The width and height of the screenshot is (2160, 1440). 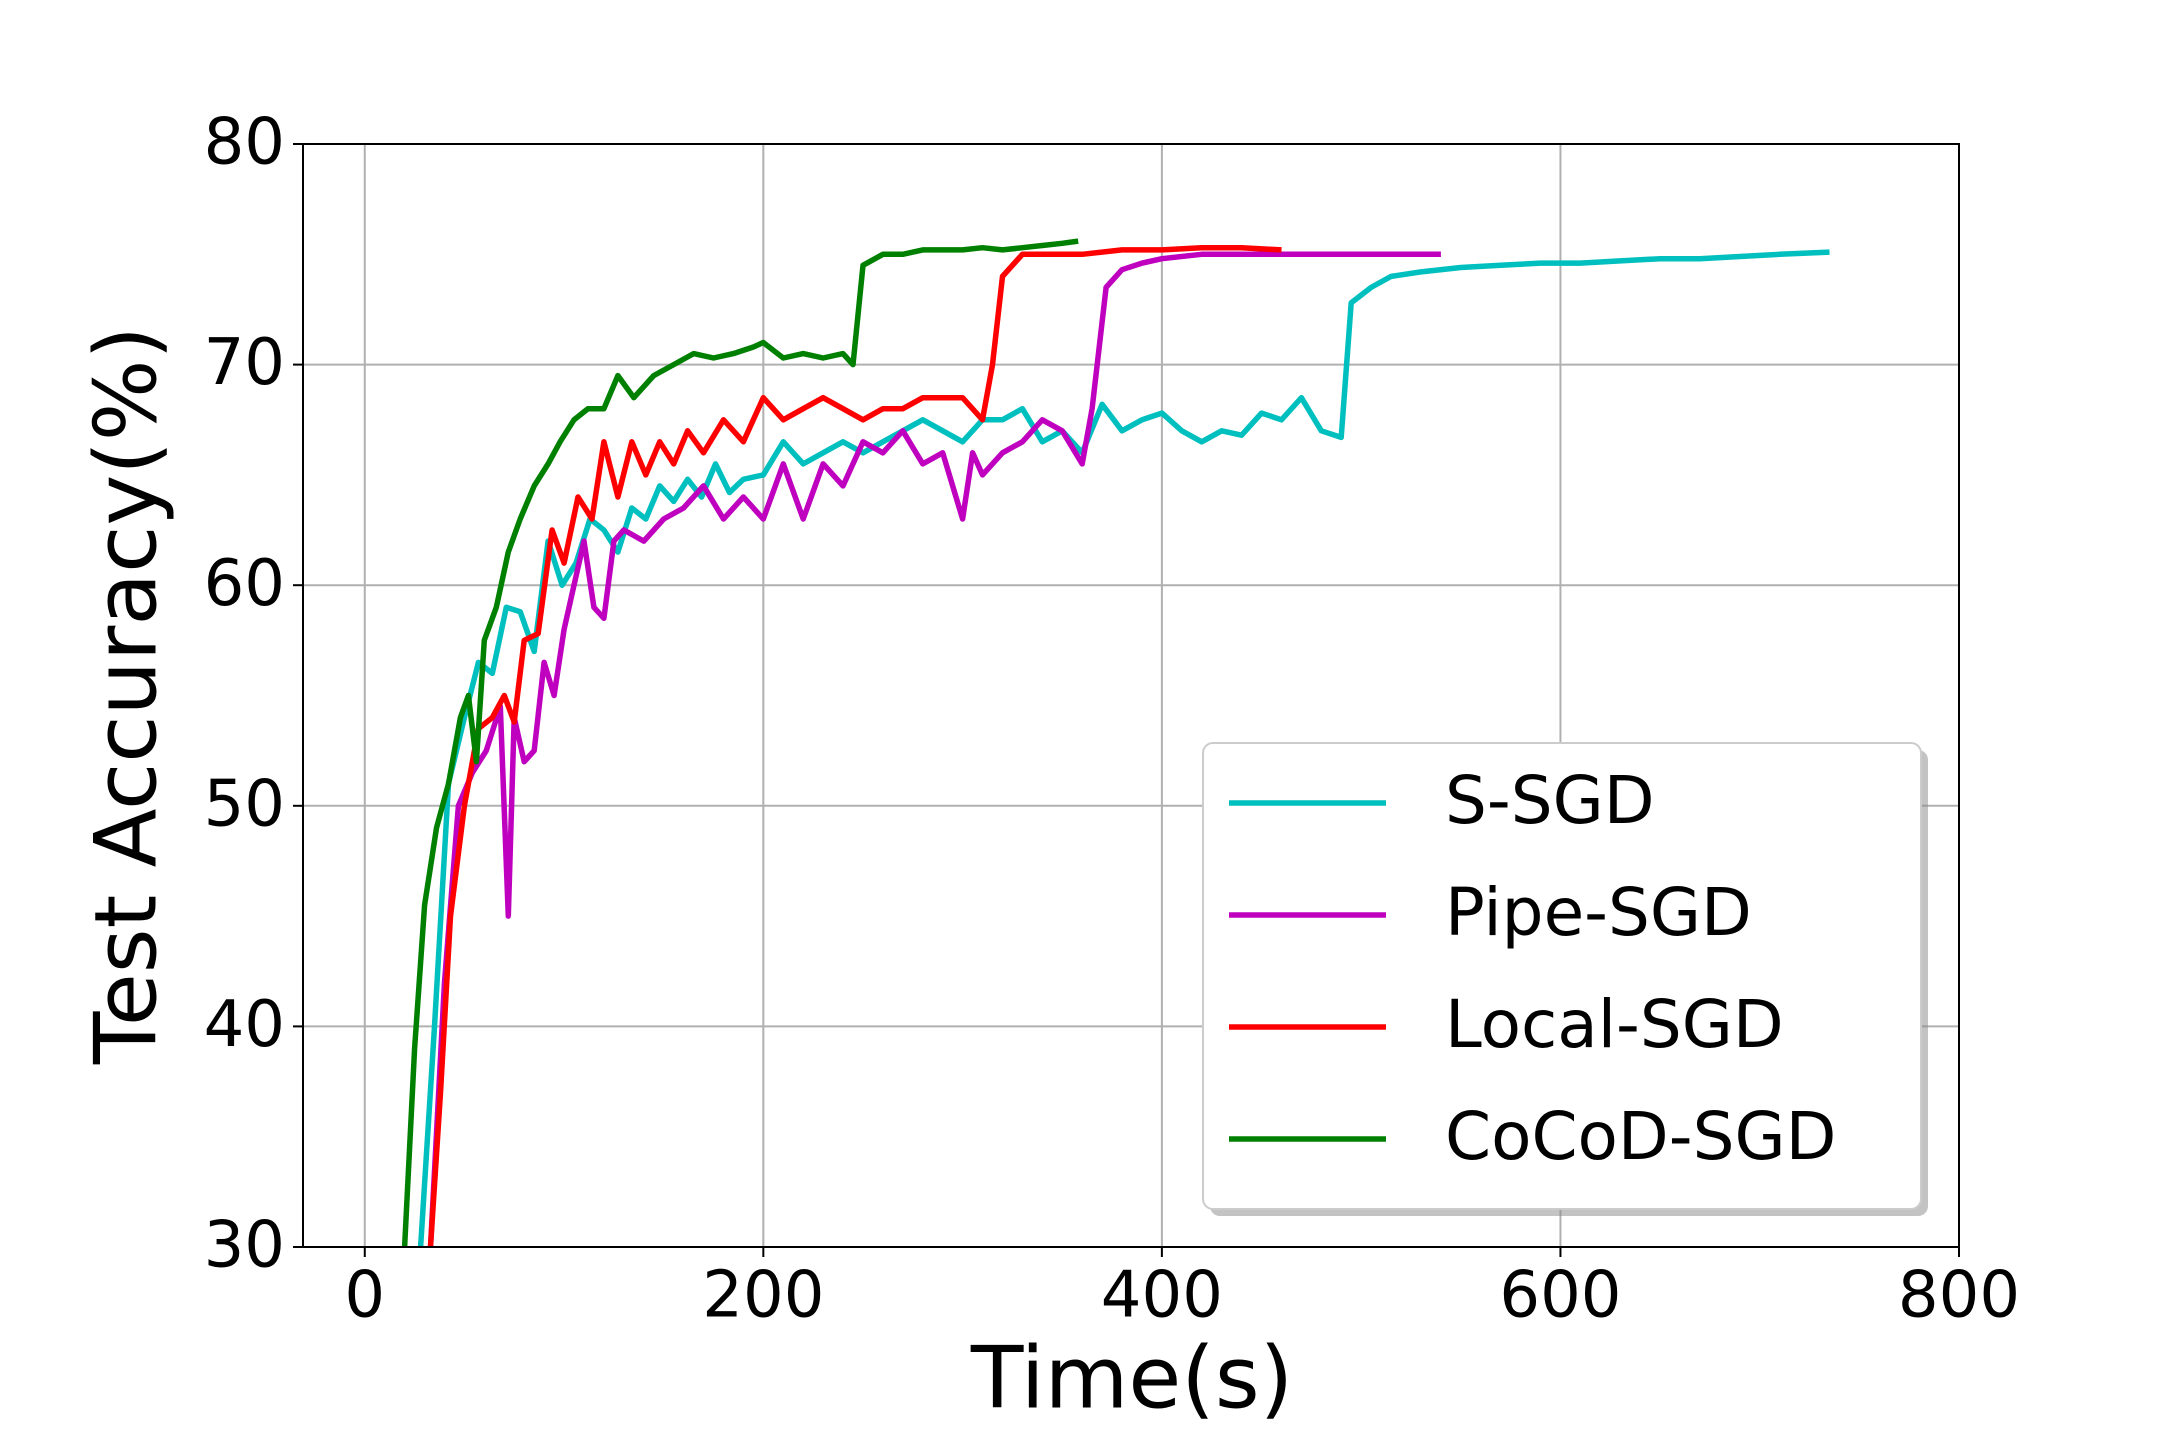 What do you see at coordinates (763, 1296) in the screenshot?
I see `x-tick-label: 200` at bounding box center [763, 1296].